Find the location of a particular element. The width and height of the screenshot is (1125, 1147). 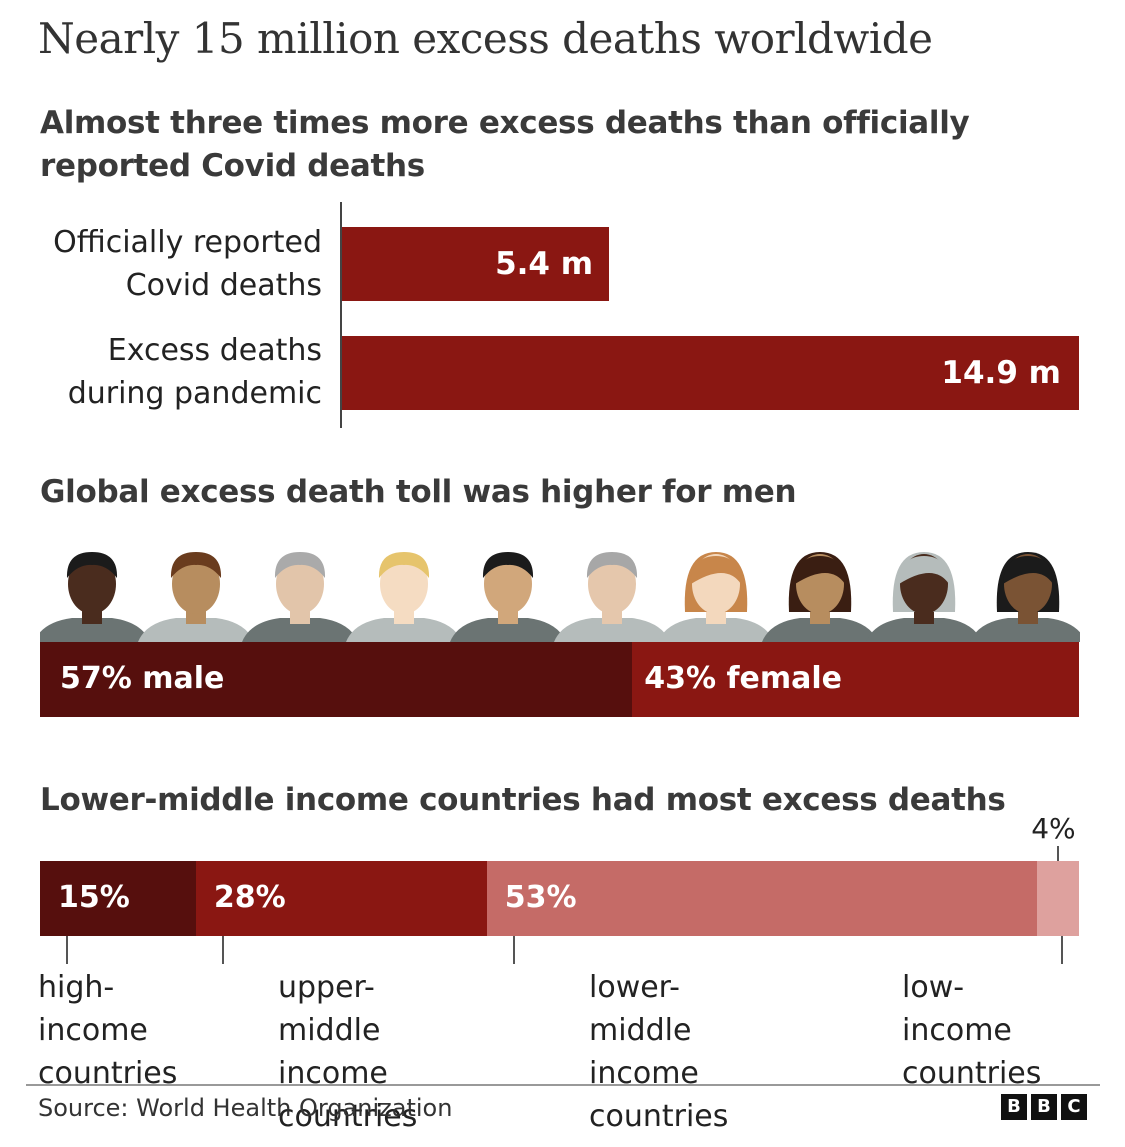

source-note: Source: World Health Organization is located at coordinates (245, 1108).